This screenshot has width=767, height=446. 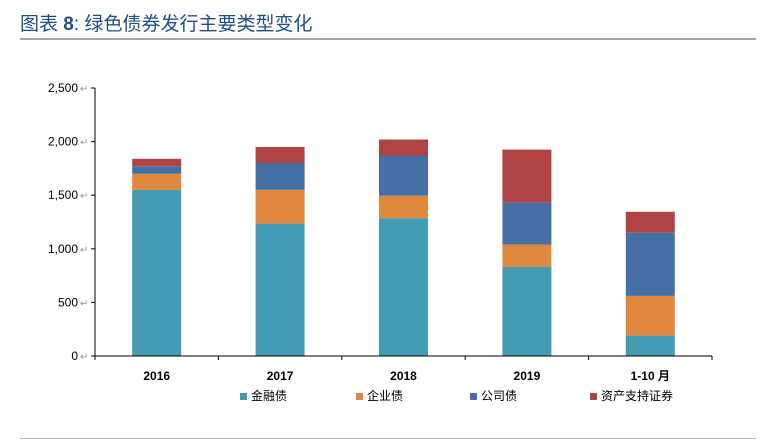 What do you see at coordinates (456, 395) in the screenshot?
I see `legend: 金融债 企业债 公司债 资产支持证券` at bounding box center [456, 395].